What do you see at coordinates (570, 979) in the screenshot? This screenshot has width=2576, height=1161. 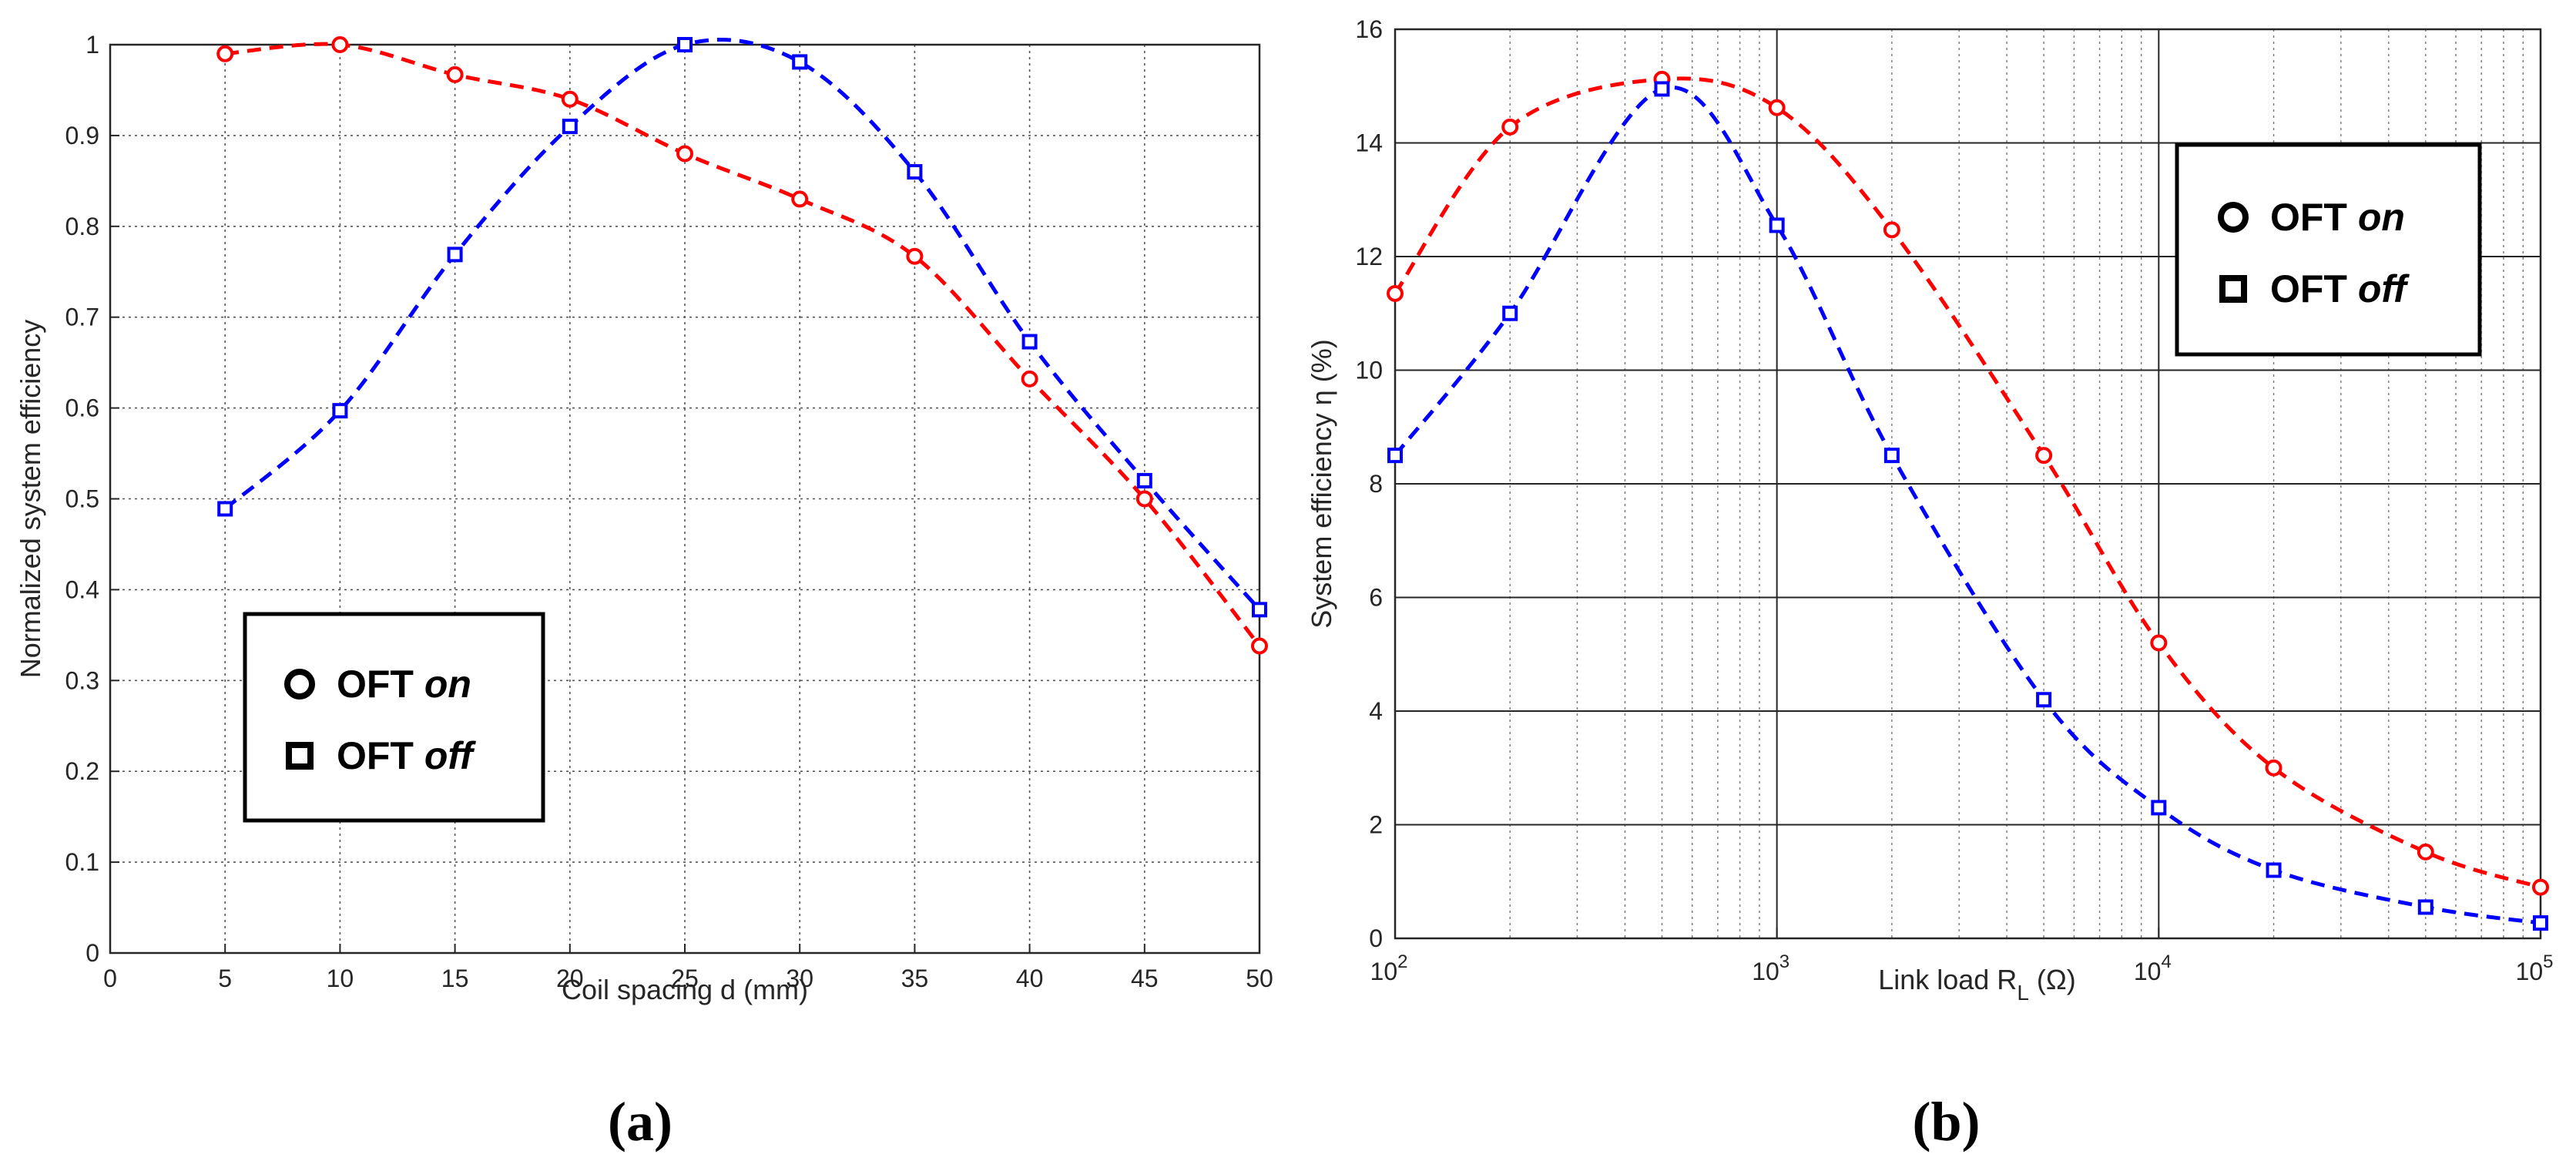 I see `a-x-tick-label-4: 20` at bounding box center [570, 979].